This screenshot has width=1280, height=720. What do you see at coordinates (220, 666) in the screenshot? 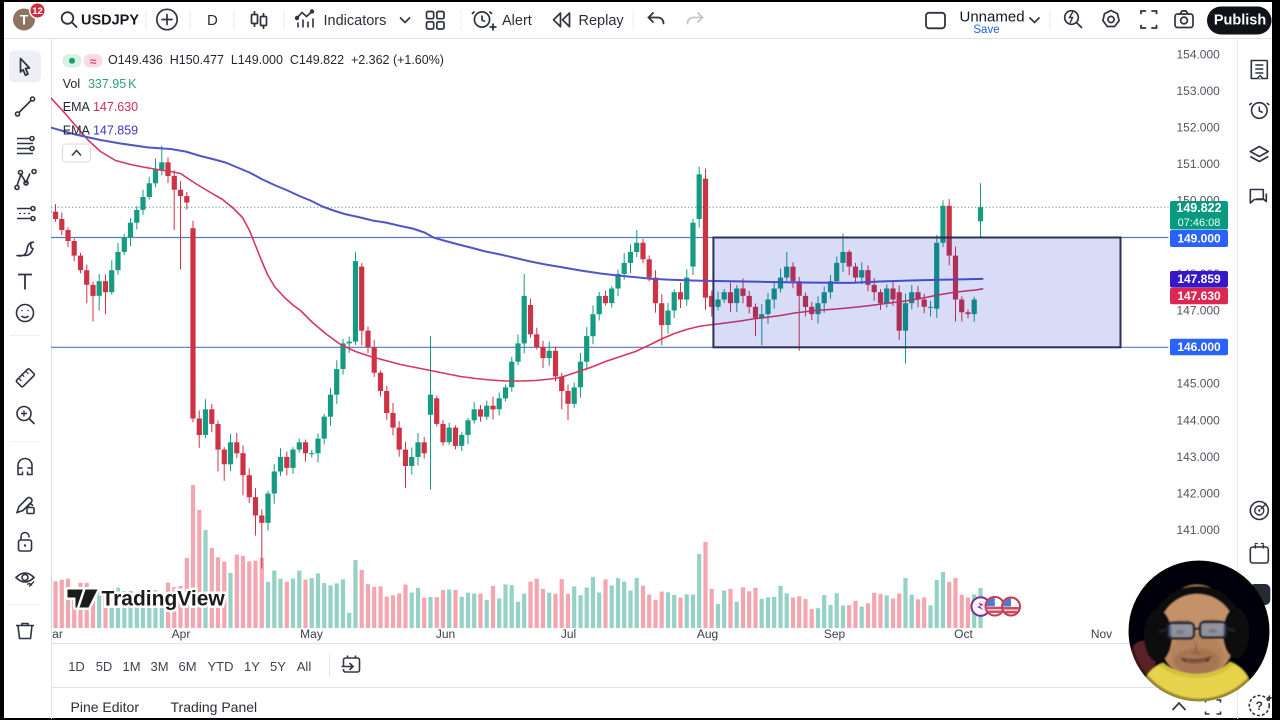
I see `svg-text: YTD` at bounding box center [220, 666].